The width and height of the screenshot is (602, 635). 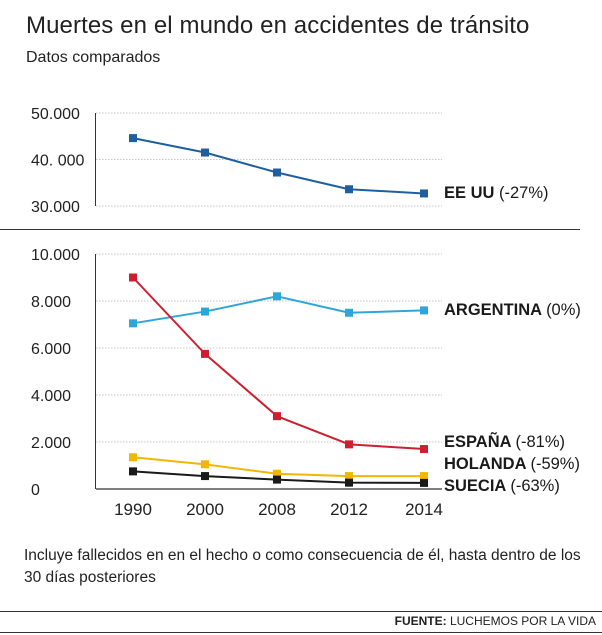 I want to click on footer-divider-bottom, so click(x=301, y=632).